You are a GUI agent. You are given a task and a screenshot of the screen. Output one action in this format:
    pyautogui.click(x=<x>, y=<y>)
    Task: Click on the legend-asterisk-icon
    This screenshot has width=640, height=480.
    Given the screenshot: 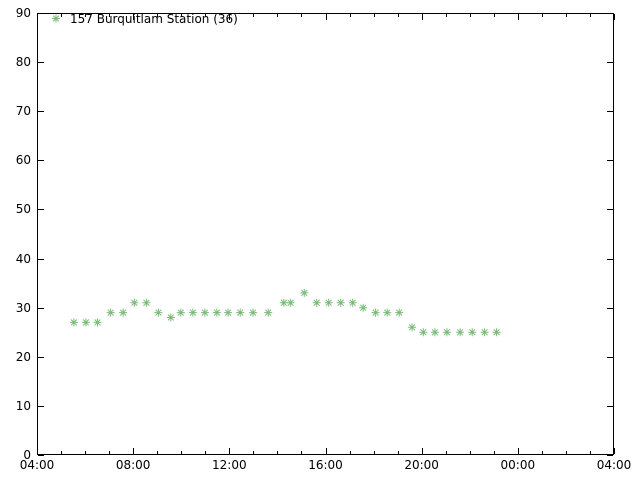 What is the action you would take?
    pyautogui.click(x=56, y=18)
    